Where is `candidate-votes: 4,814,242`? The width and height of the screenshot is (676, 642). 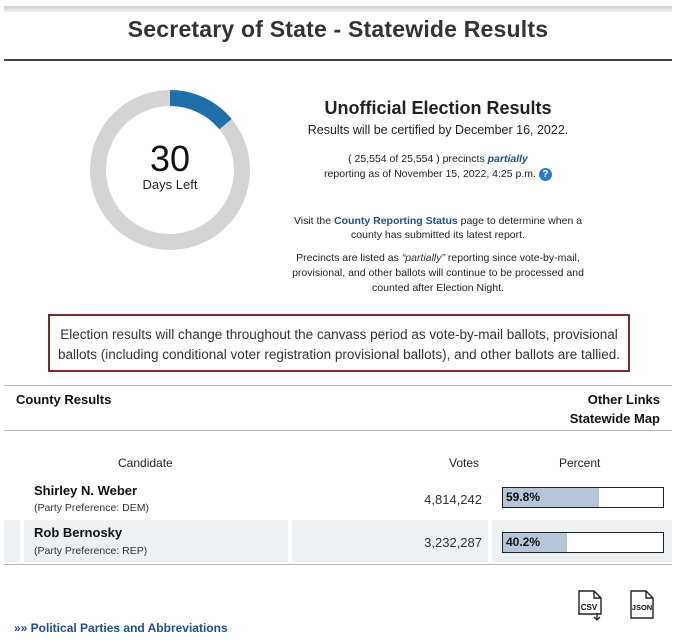 candidate-votes: 4,814,242 is located at coordinates (453, 499).